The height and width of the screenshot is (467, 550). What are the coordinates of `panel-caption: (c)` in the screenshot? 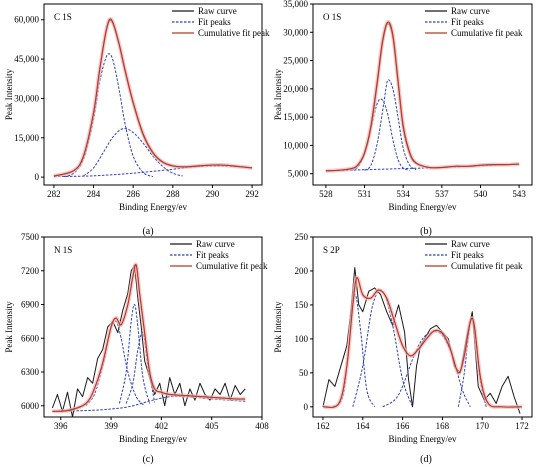 It's located at (147, 459).